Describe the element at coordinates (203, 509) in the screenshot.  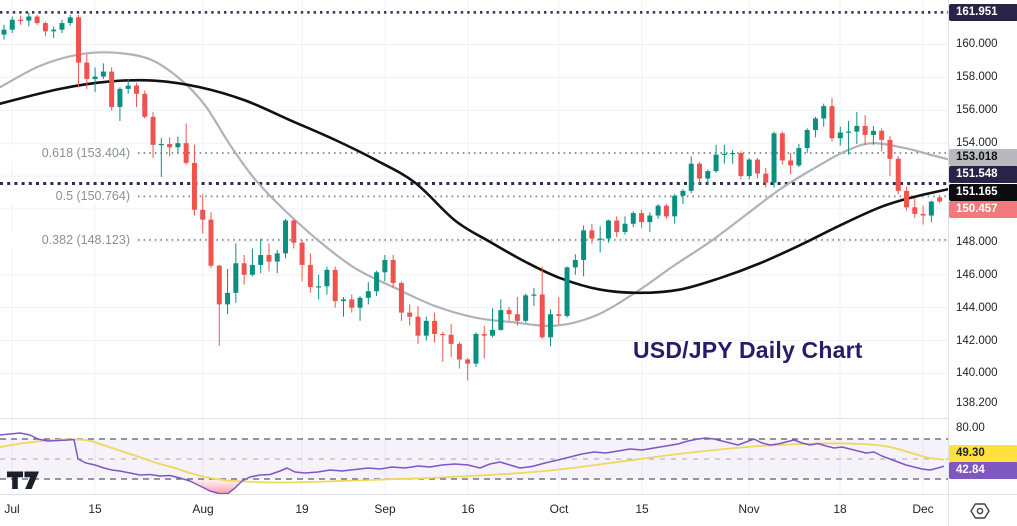
I see `time-axis-label: Aug` at that location.